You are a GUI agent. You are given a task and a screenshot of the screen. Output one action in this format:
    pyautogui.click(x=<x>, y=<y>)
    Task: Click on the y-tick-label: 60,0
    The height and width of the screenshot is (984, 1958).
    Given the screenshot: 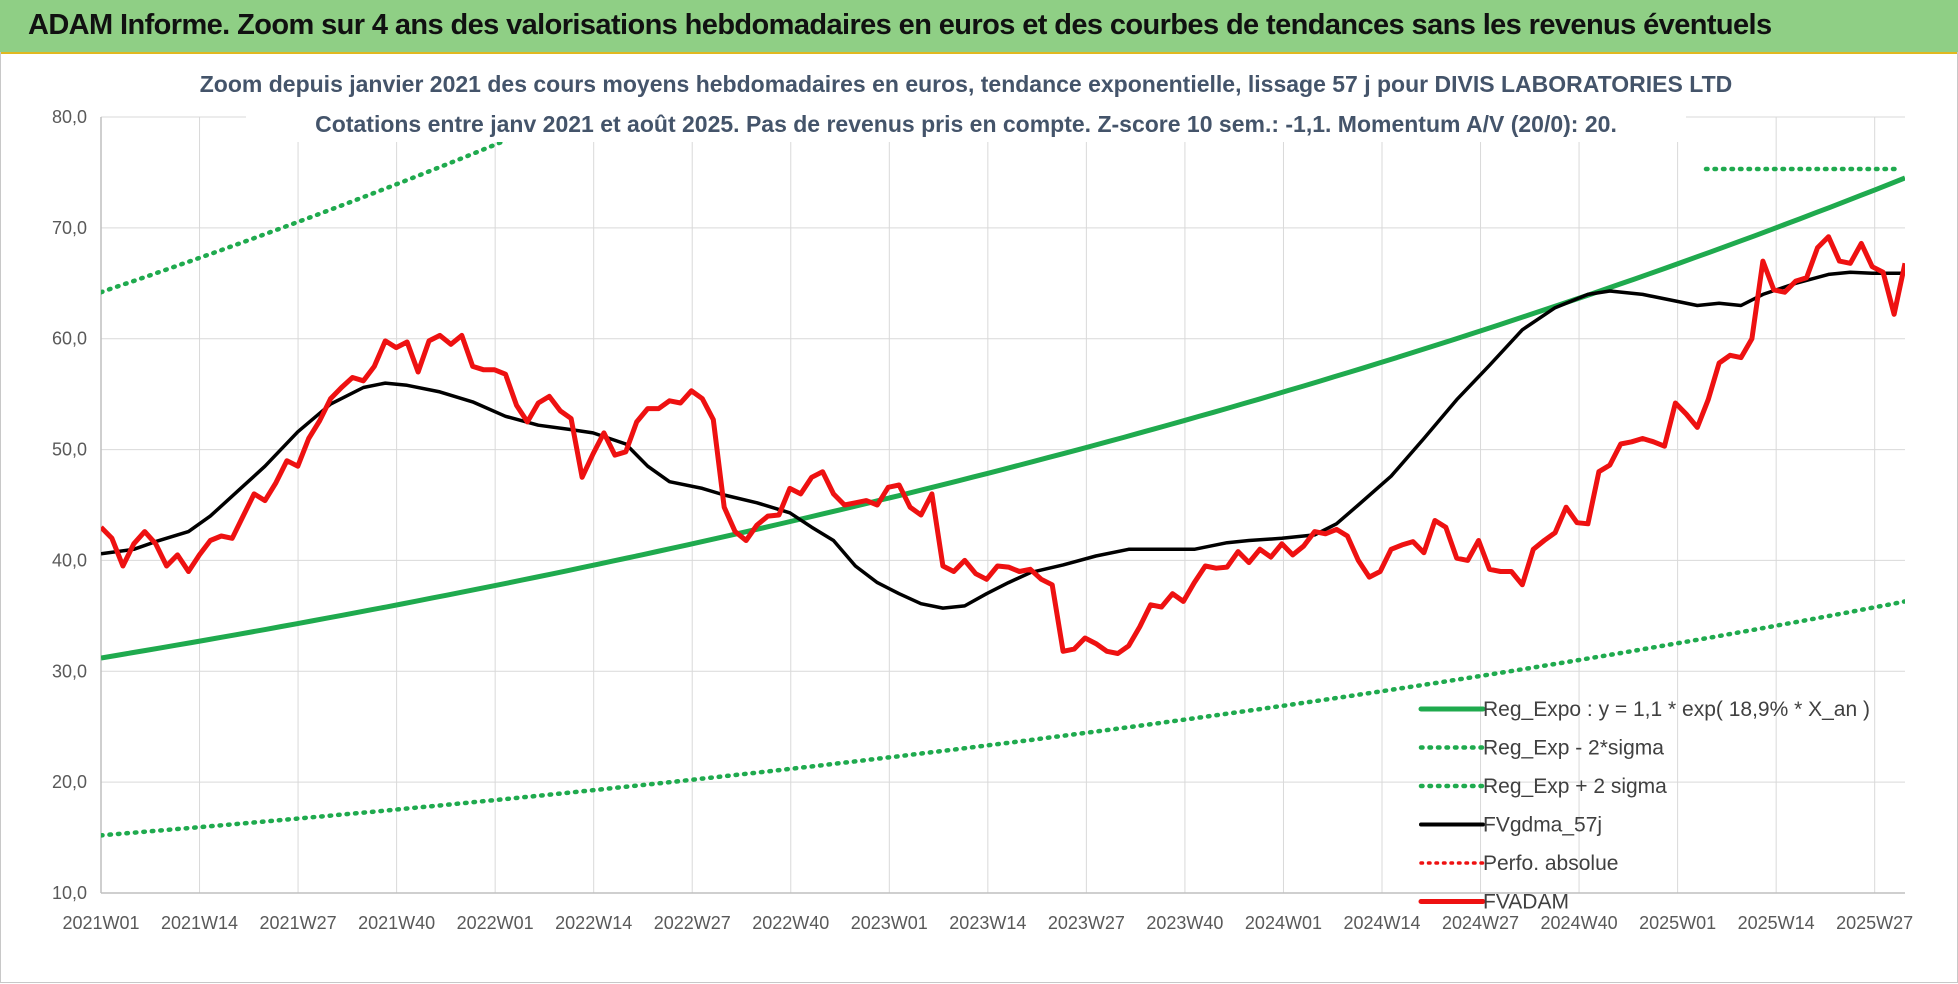 What is the action you would take?
    pyautogui.click(x=69, y=339)
    